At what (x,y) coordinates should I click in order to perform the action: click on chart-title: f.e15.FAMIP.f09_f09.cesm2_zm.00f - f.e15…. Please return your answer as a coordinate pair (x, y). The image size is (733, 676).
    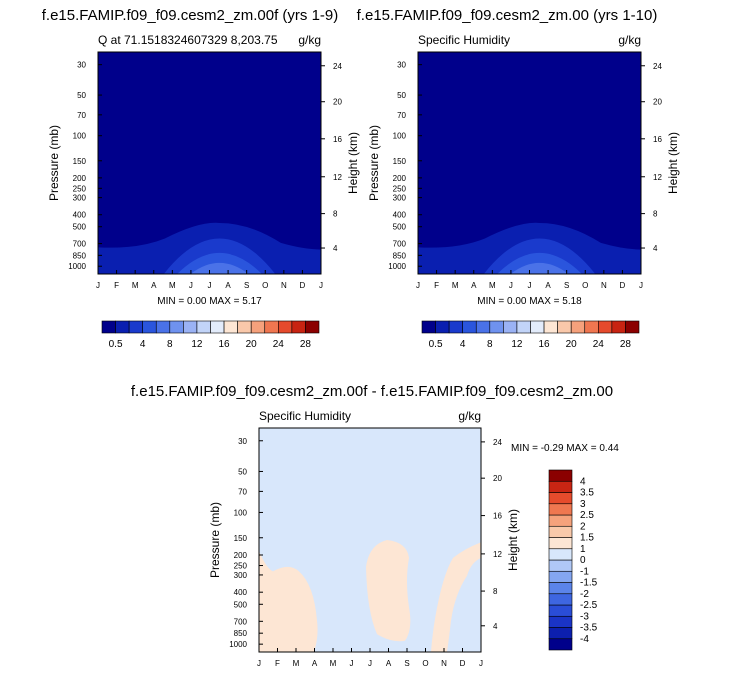
    Looking at the image, I should click on (372, 391).